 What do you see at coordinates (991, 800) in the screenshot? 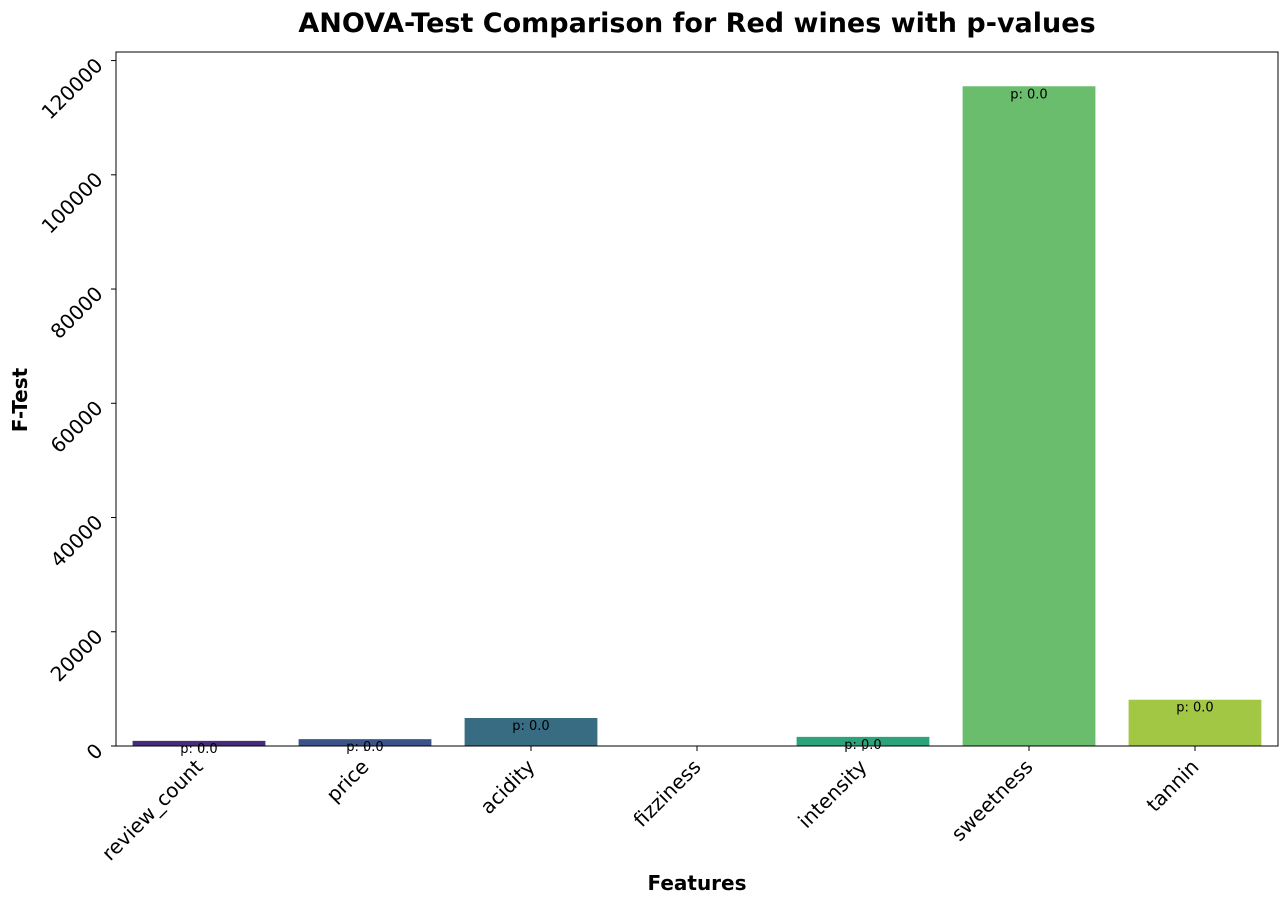
I see `x-tick-label-sweetness: sweetness` at bounding box center [991, 800].